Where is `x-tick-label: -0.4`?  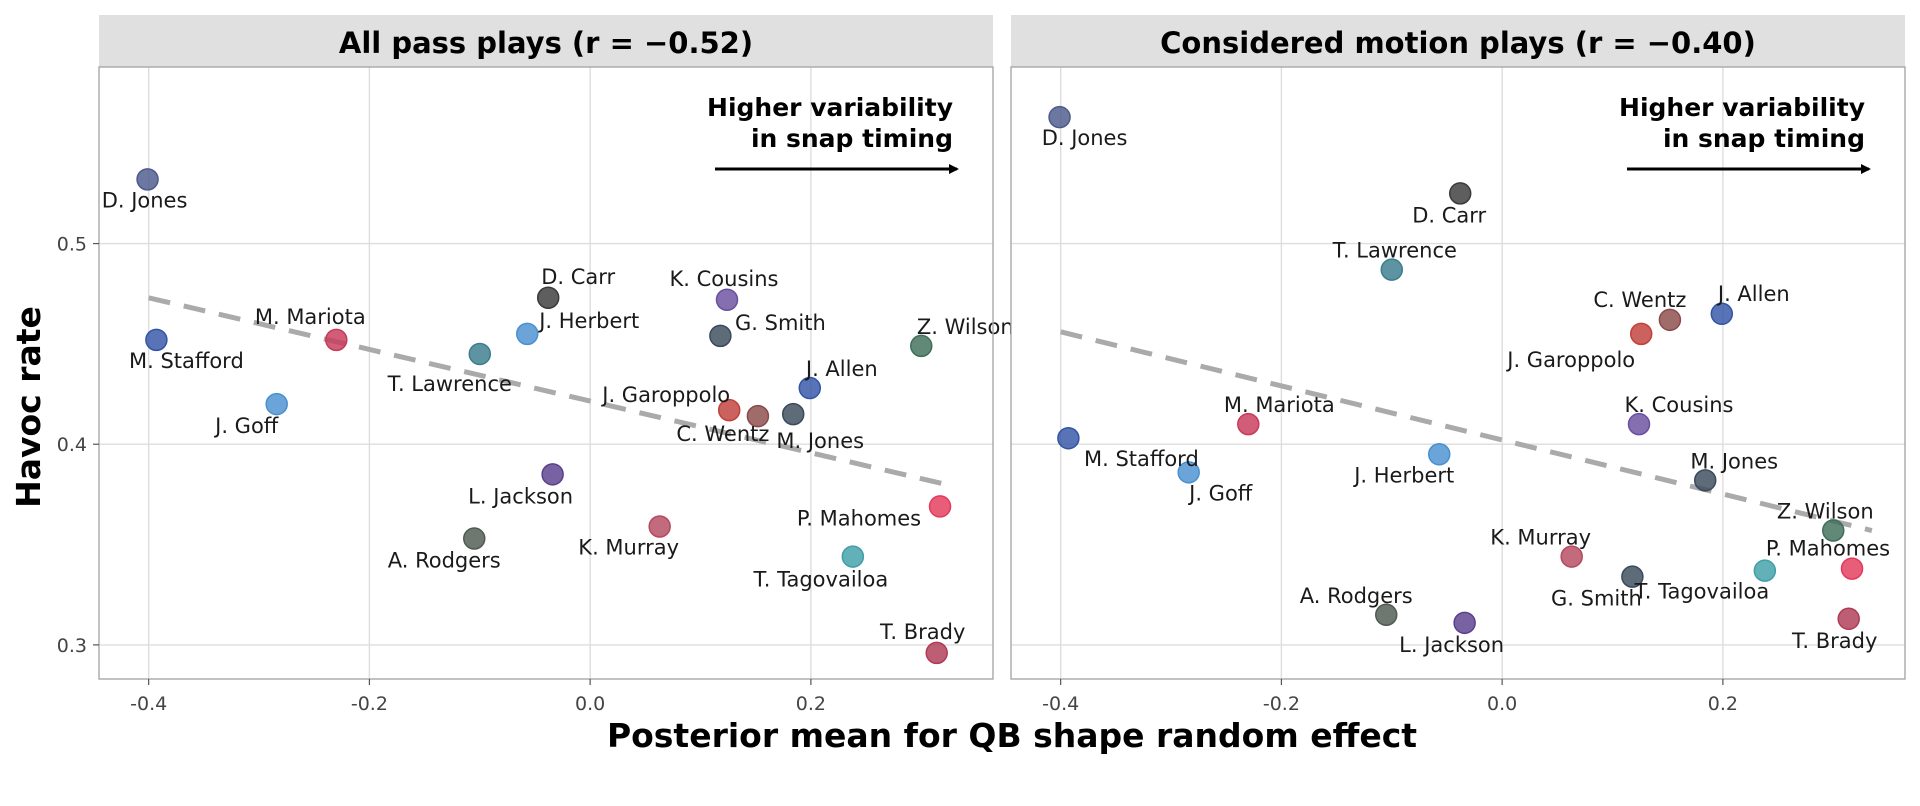
x-tick-label: -0.4 is located at coordinates (1060, 704).